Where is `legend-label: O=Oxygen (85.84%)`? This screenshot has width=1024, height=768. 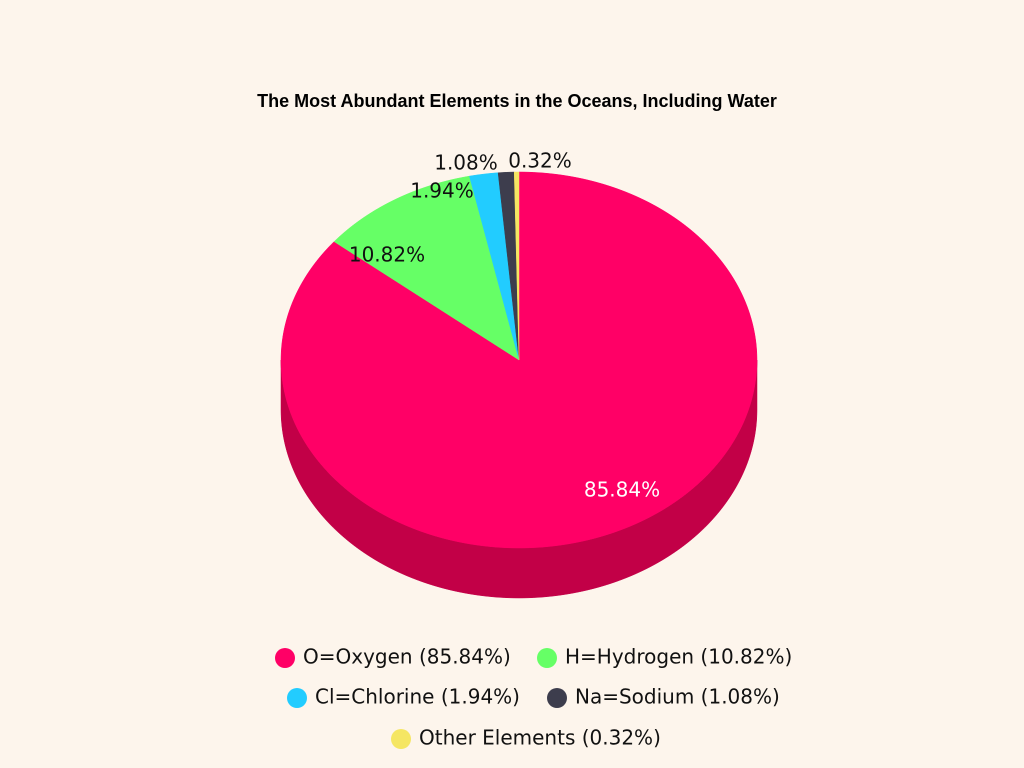
legend-label: O=Oxygen (85.84%) is located at coordinates (407, 657).